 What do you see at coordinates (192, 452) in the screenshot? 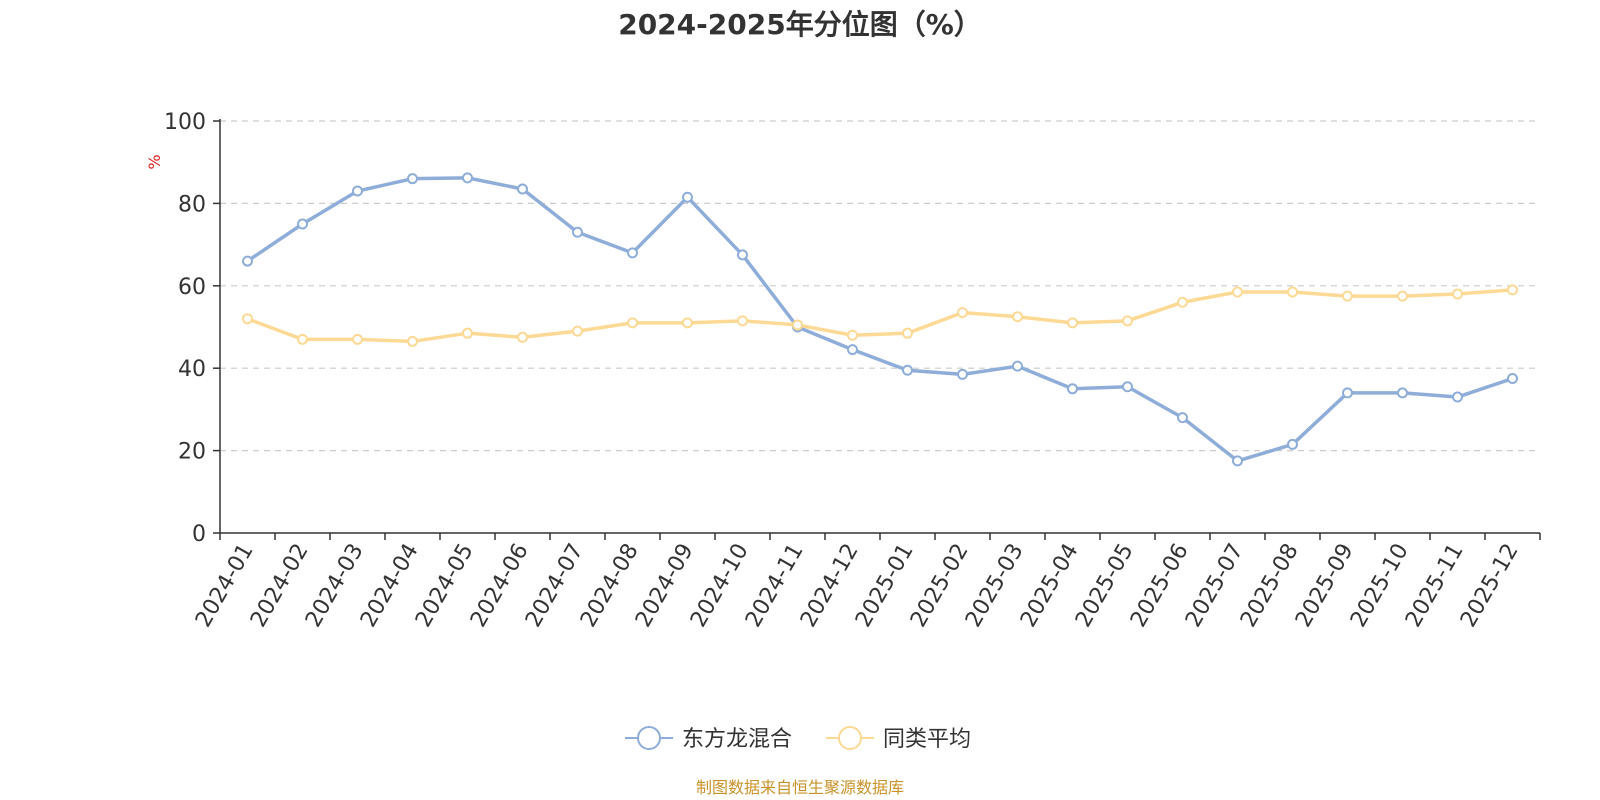
I see `y-tick-label: 20` at bounding box center [192, 452].